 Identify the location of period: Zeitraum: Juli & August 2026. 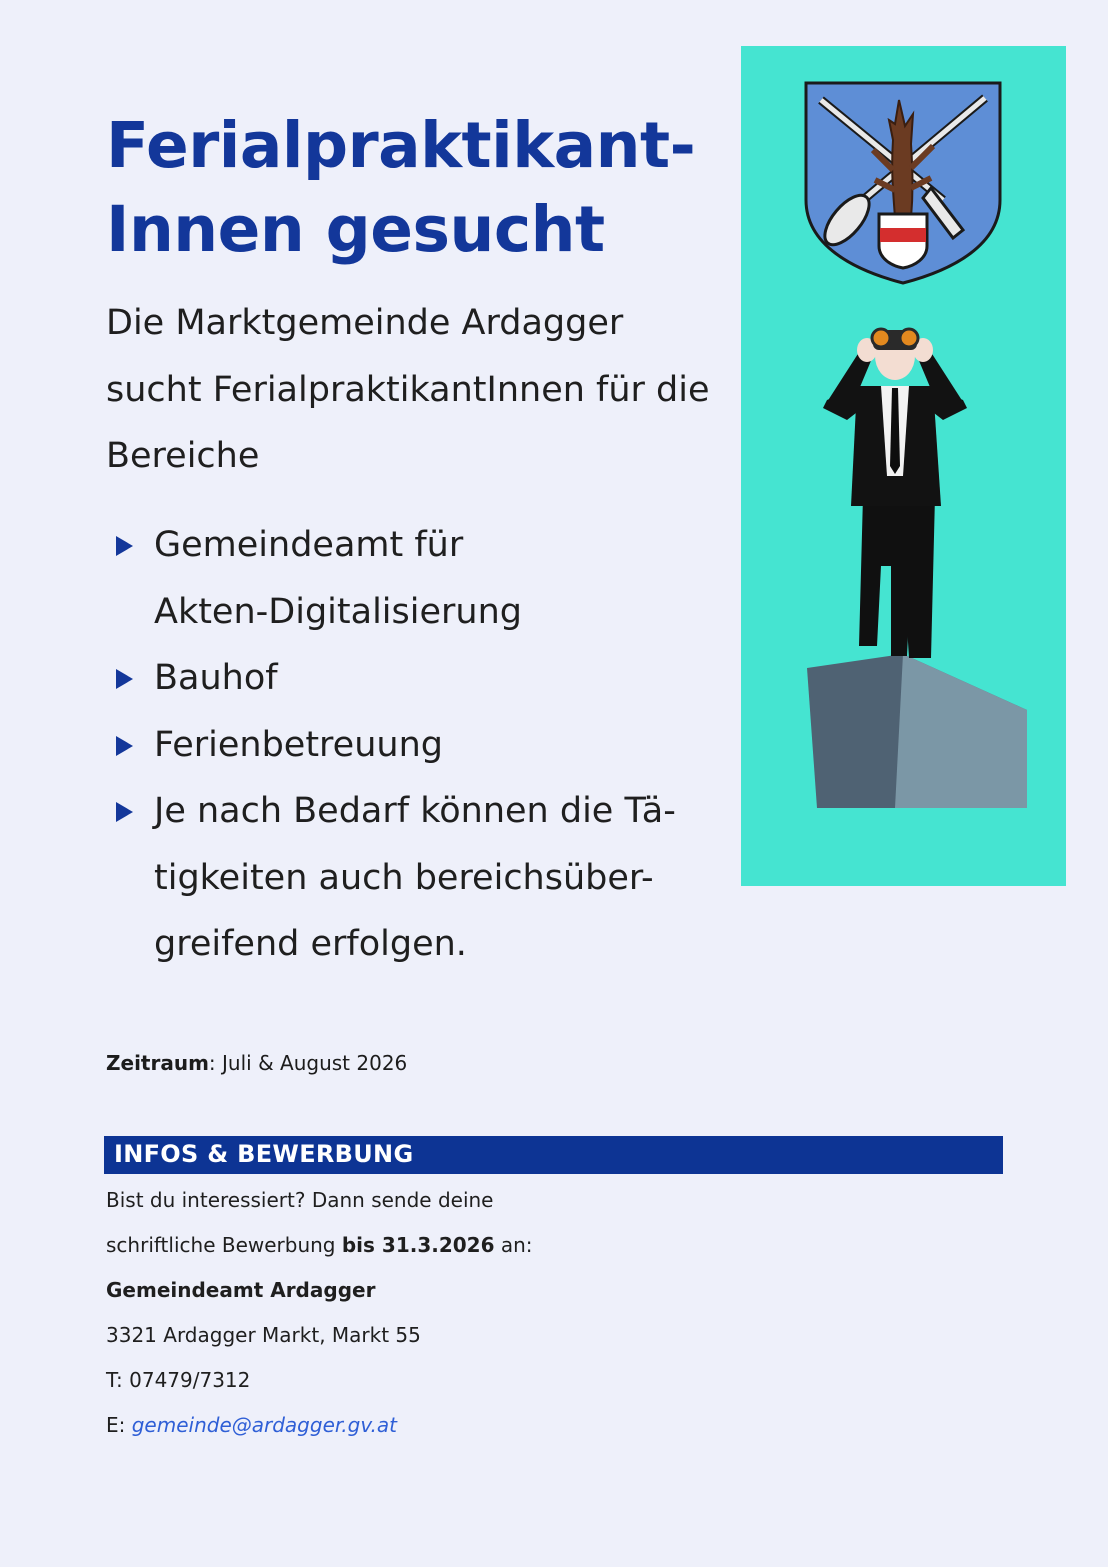
(256, 1063).